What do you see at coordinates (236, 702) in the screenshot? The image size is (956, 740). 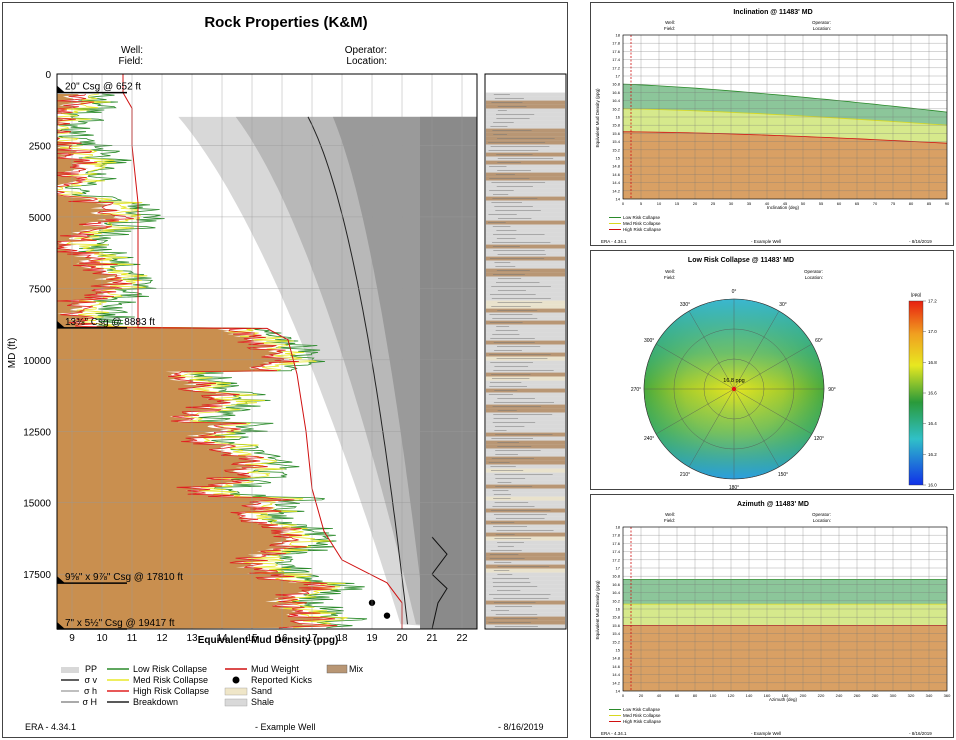 I see `legend-swatch-shale` at bounding box center [236, 702].